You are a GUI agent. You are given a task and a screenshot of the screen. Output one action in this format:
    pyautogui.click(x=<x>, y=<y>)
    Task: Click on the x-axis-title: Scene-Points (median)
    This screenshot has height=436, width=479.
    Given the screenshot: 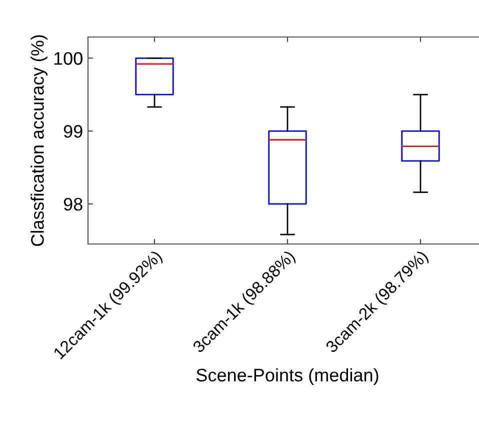 What is the action you would take?
    pyautogui.click(x=287, y=377)
    